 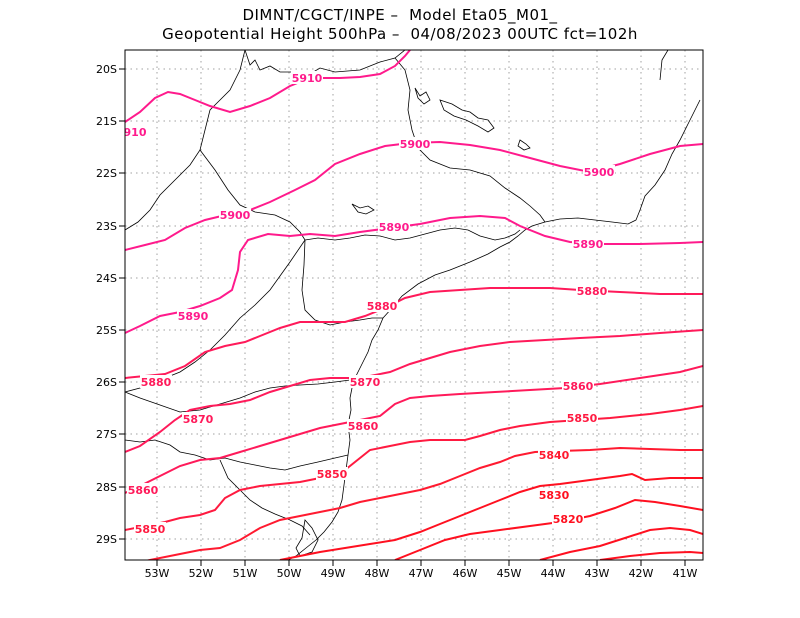 I want to click on lon-label-46w: 46W, so click(x=465, y=573).